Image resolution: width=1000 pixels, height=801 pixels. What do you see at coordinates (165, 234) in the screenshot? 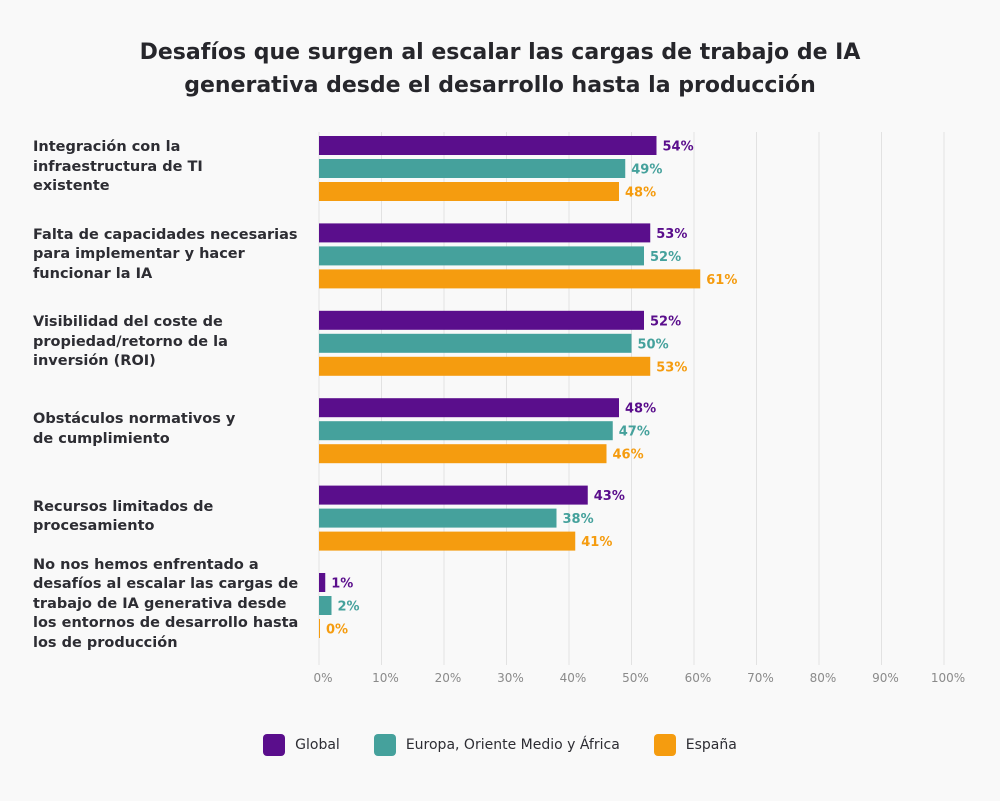
I see `category-label-line: Falta de capacidades necesarias` at bounding box center [165, 234].